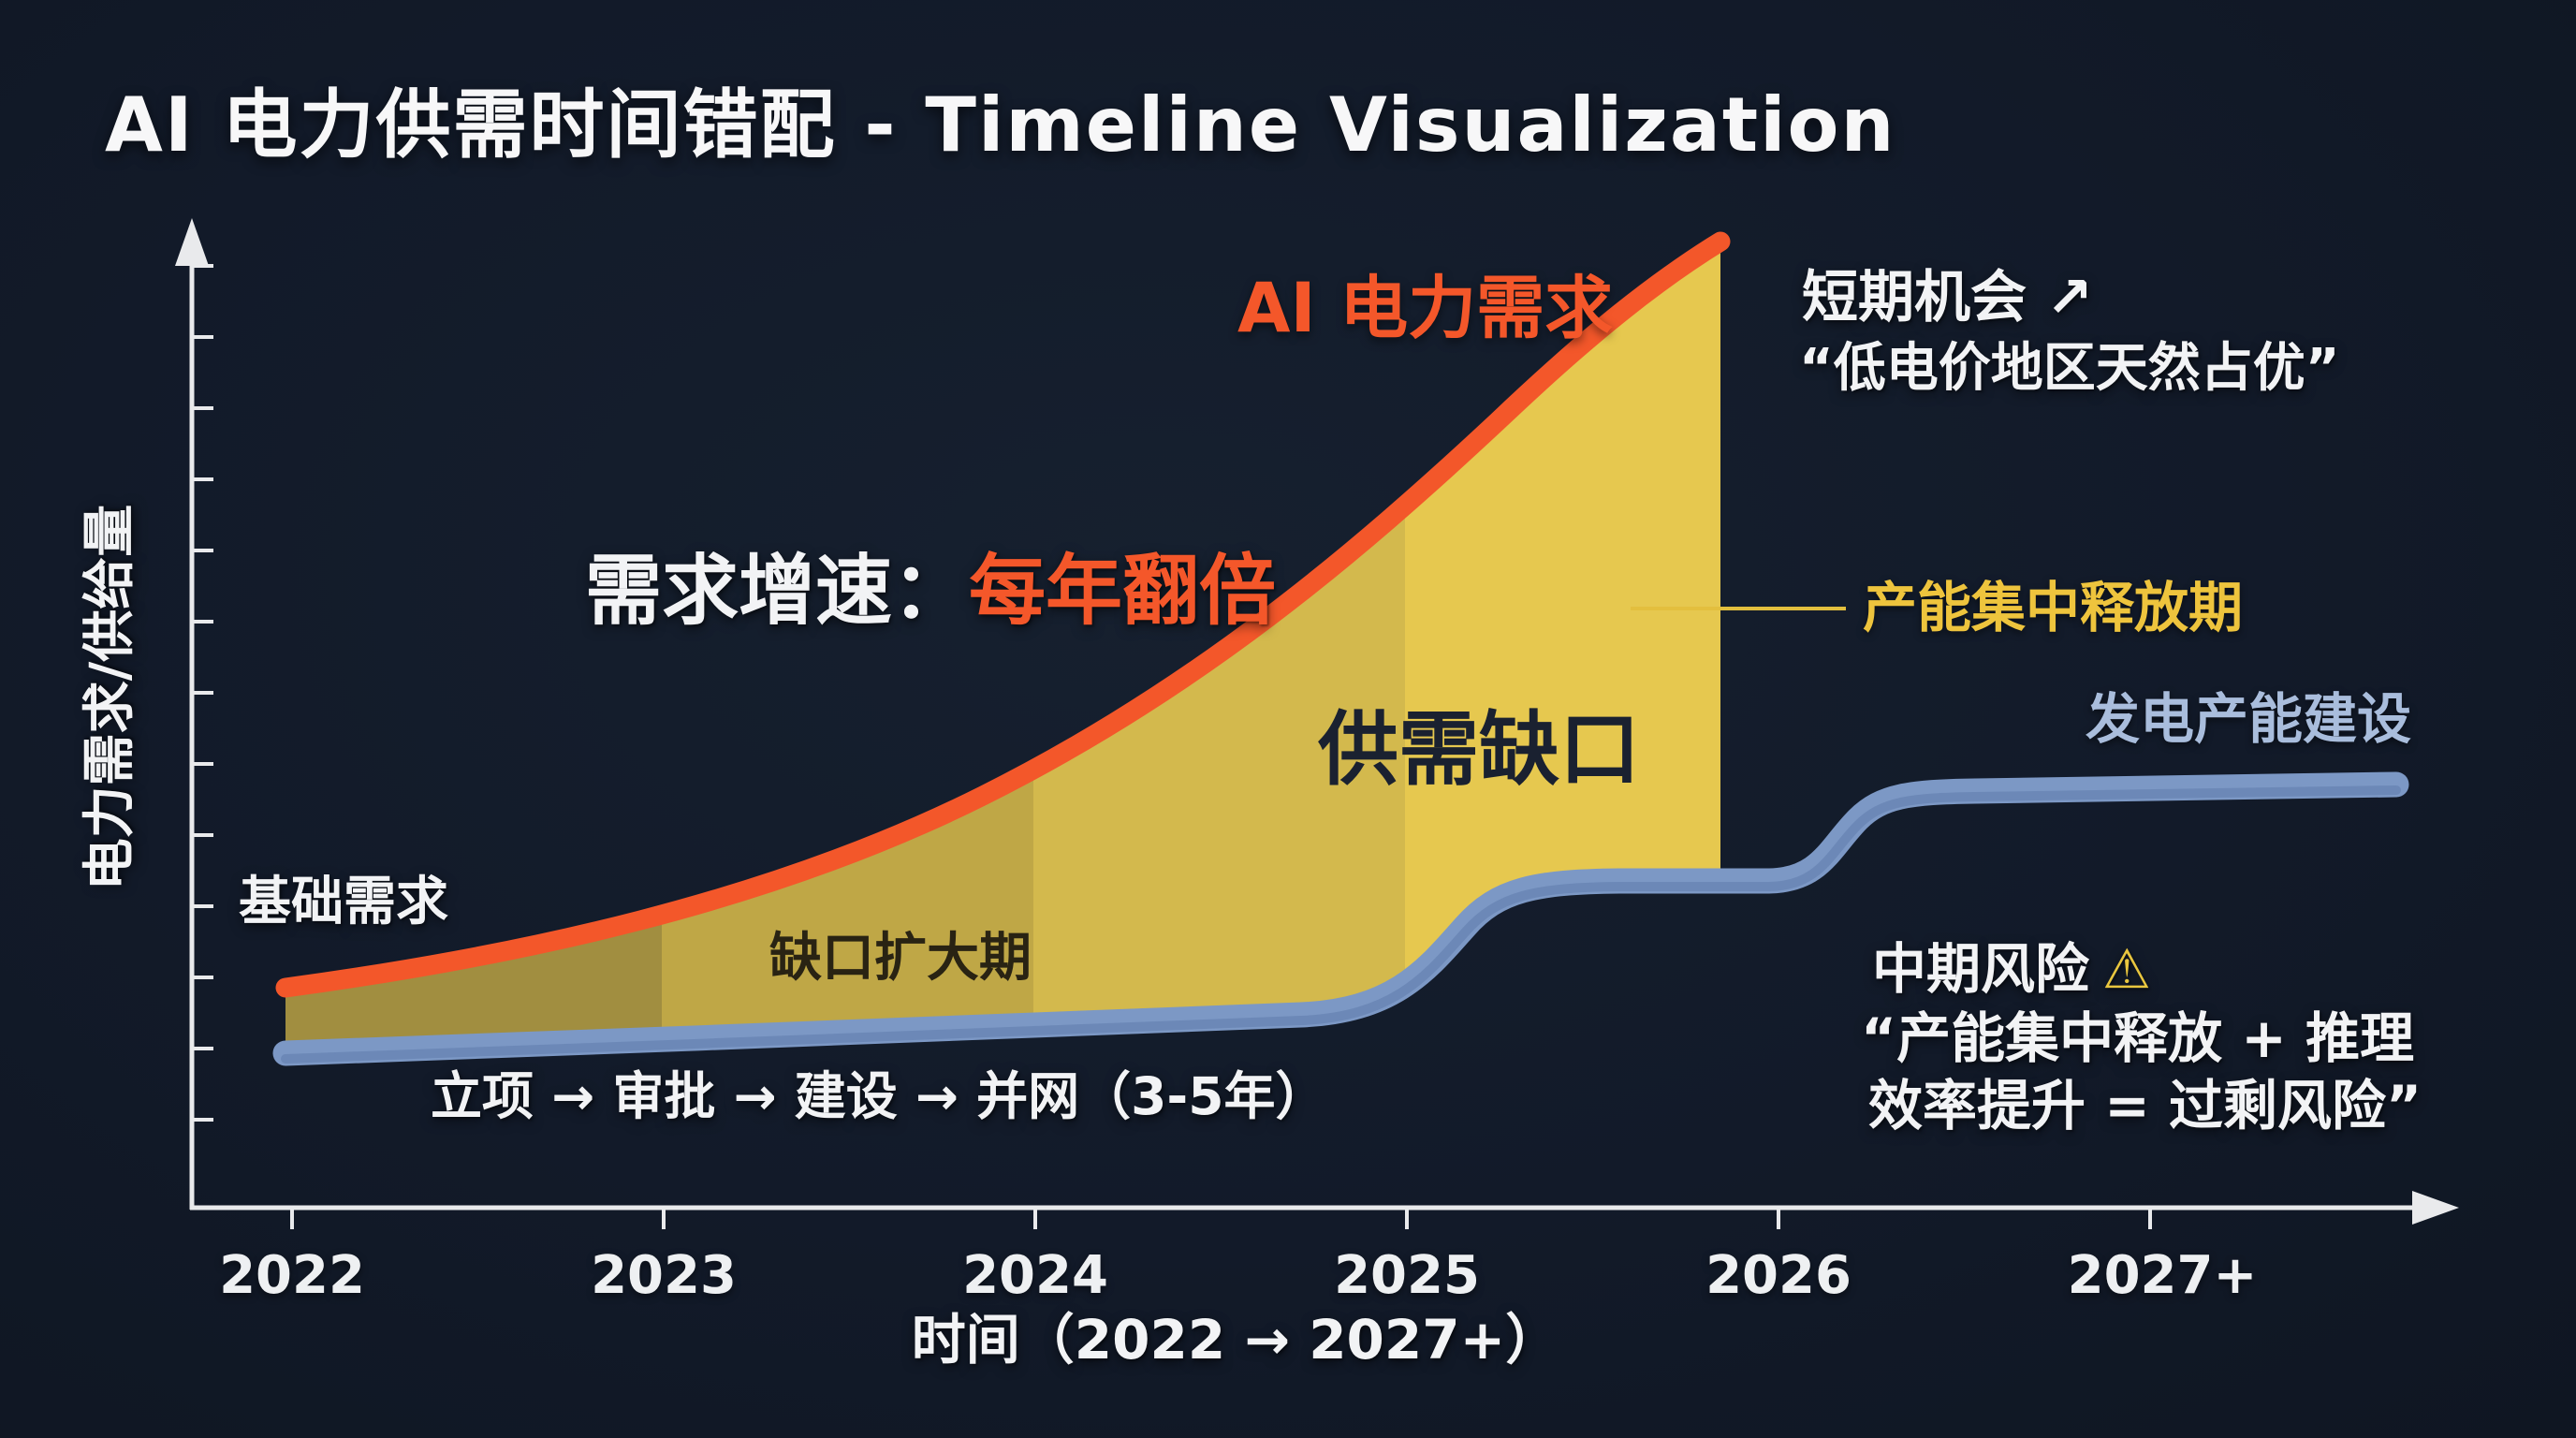  I want to click on y-axis-label: 电力需求/供给量, so click(109, 697).